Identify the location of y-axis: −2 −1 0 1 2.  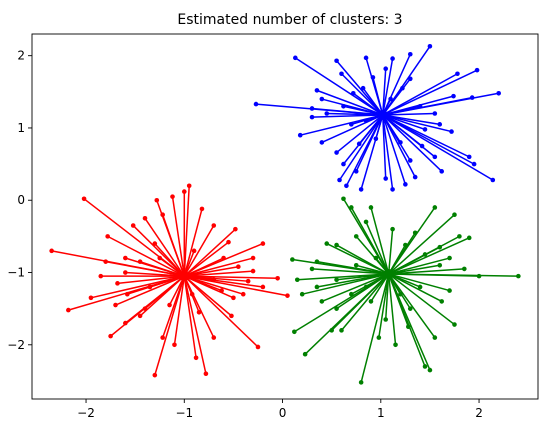
(19, 200).